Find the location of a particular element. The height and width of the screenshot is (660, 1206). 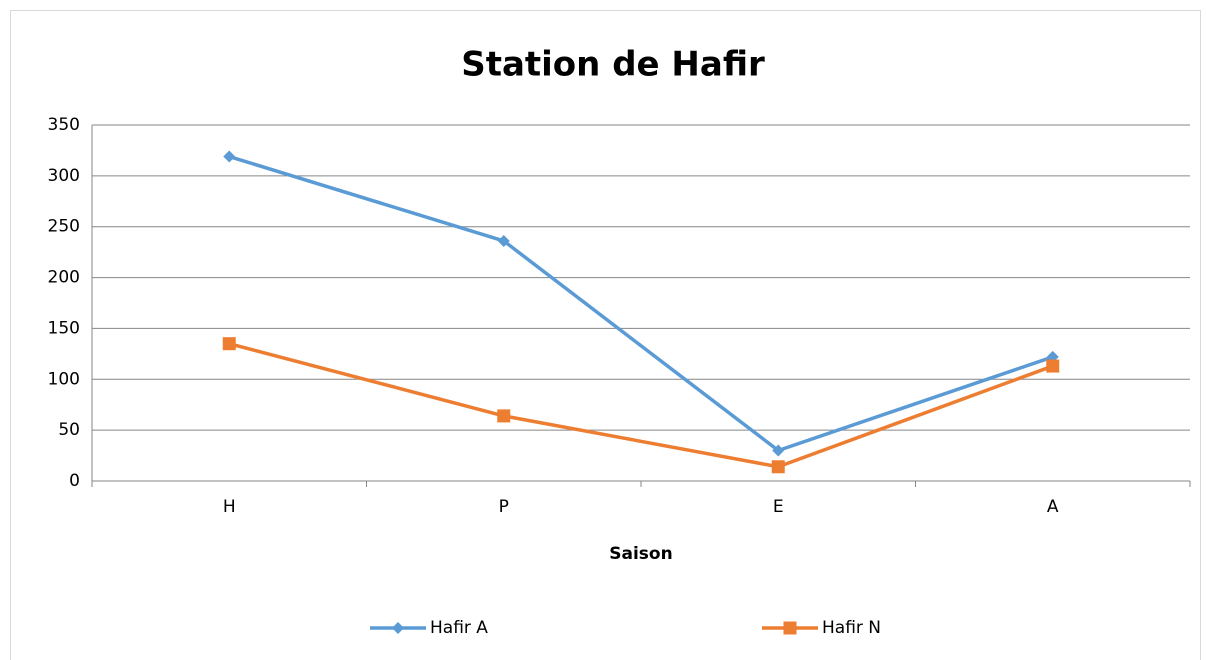

chart-title: Station de Hafir is located at coordinates (613, 65).